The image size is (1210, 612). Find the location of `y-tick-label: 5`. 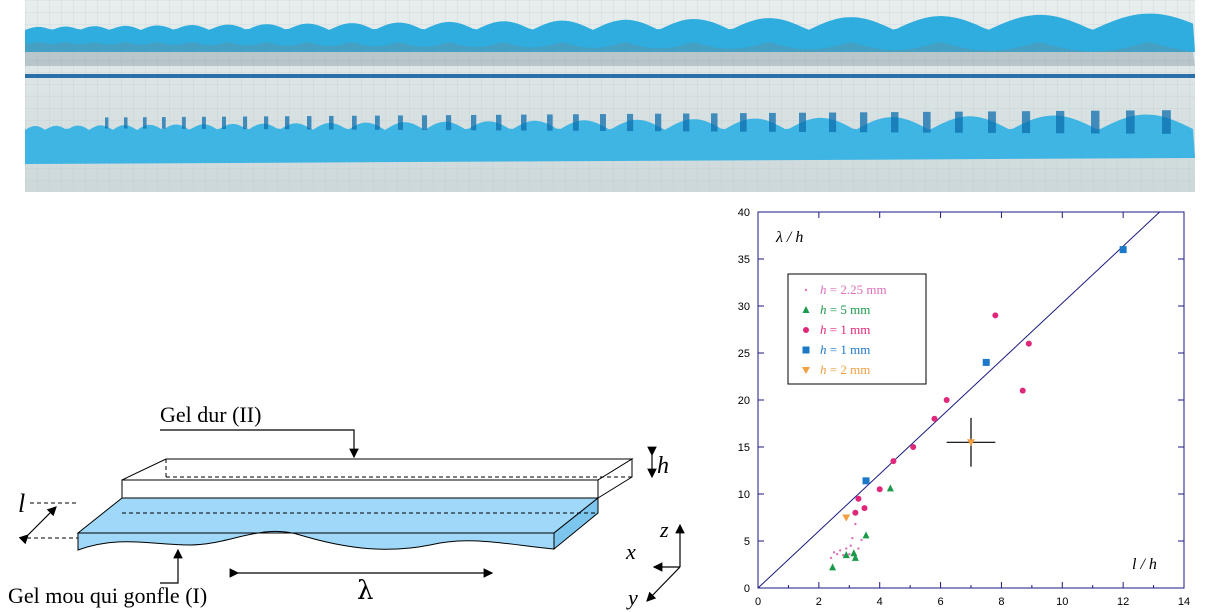

y-tick-label: 5 is located at coordinates (747, 542).